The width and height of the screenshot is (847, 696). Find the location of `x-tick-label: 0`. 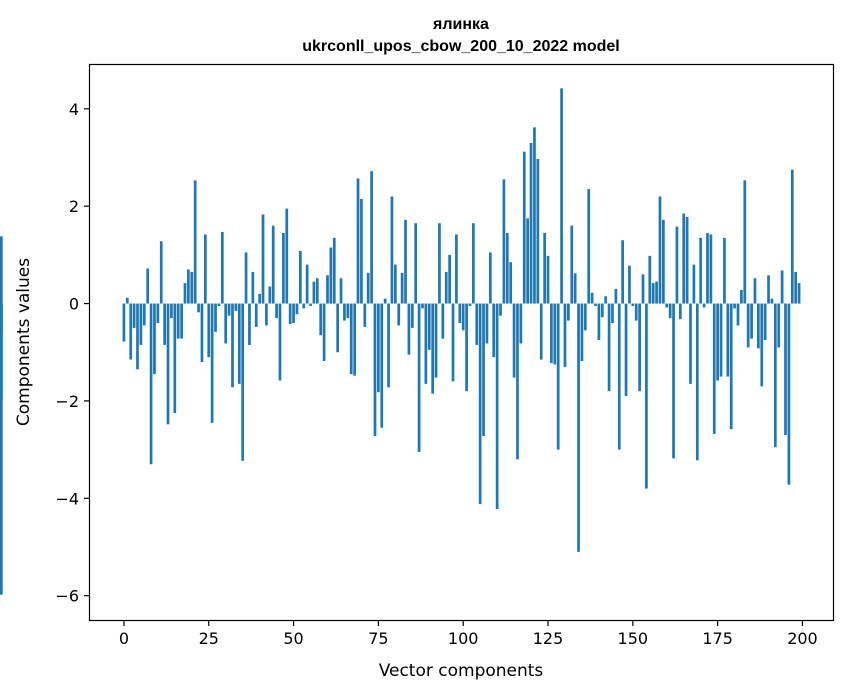

x-tick-label: 0 is located at coordinates (124, 638).